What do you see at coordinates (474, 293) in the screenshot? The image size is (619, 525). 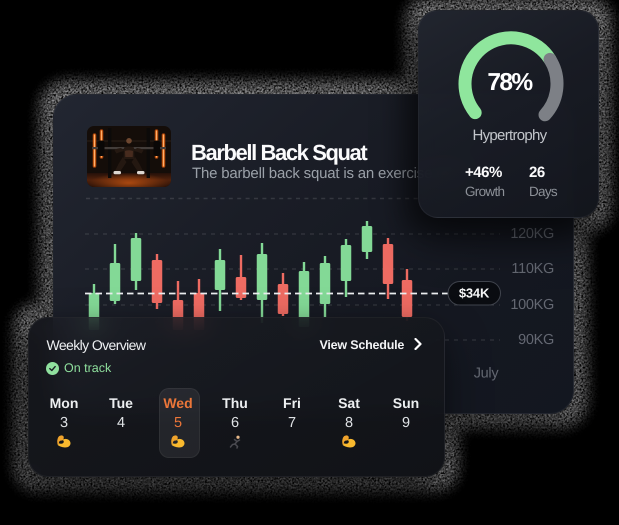 I see `svg-text: $34K` at bounding box center [474, 293].